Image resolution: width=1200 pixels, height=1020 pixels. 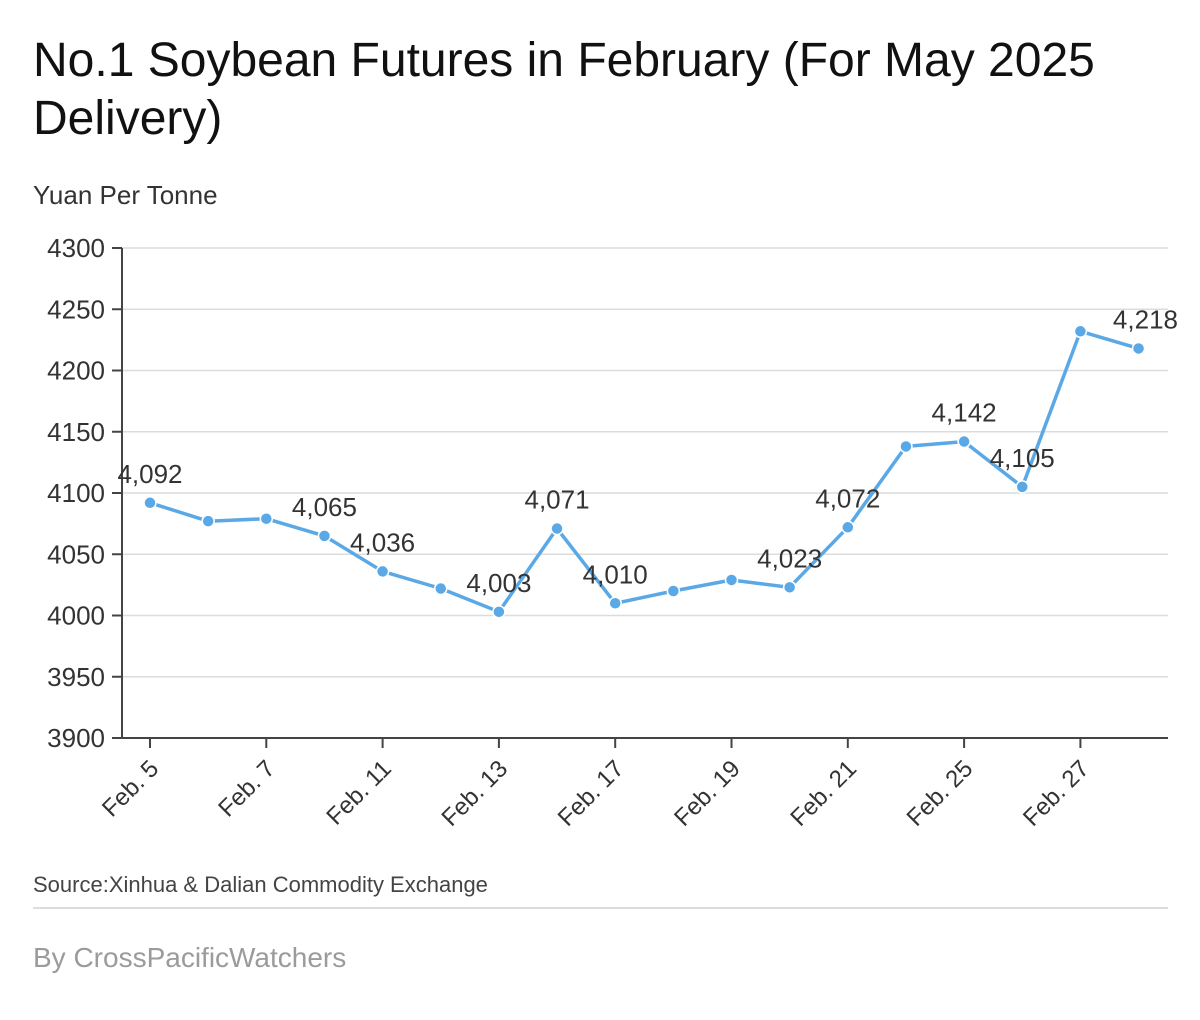 I want to click on byline: By CrossPacificWatchers, so click(x=190, y=957).